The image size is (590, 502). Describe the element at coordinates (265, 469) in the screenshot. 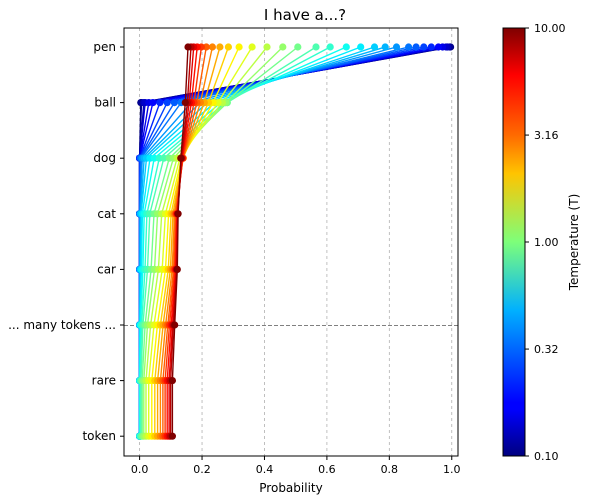

I see `x-tick-label: 0.4` at that location.